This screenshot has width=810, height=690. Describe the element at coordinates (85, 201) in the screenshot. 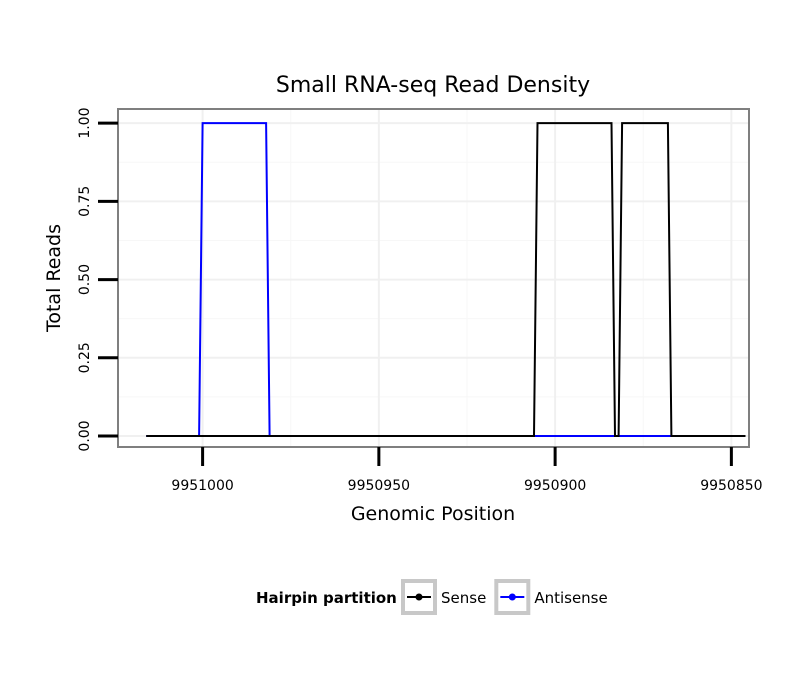

I see `y-tick-label: 0.75` at that location.